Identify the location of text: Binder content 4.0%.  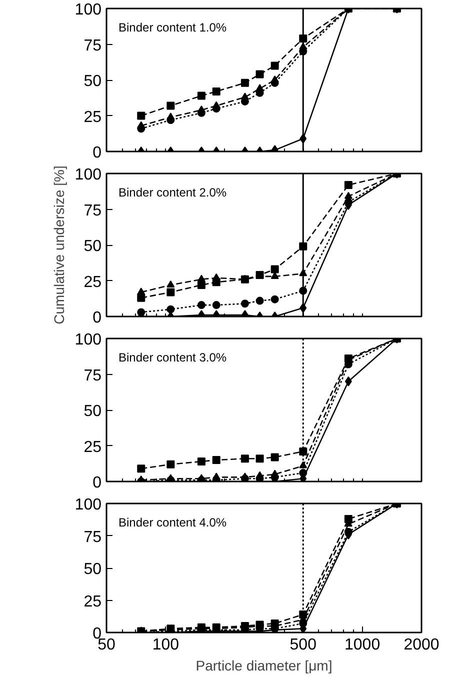
(172, 523).